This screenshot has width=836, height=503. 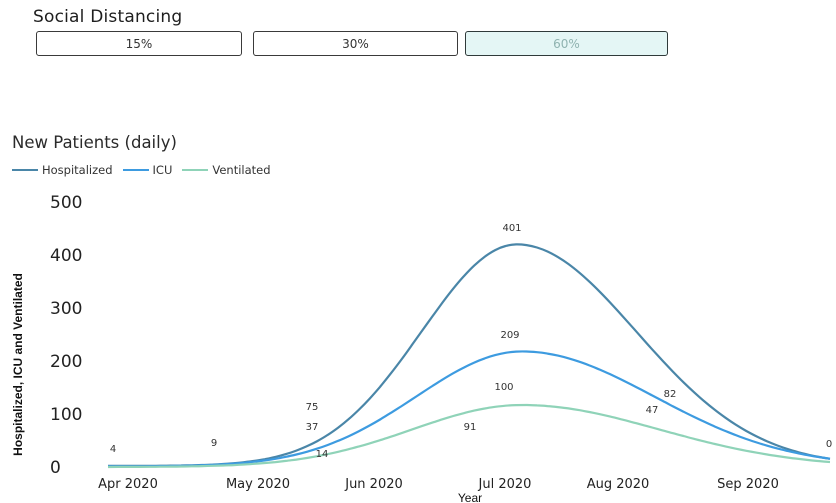 I want to click on social-distancing-60-button: 60%, so click(x=566, y=43).